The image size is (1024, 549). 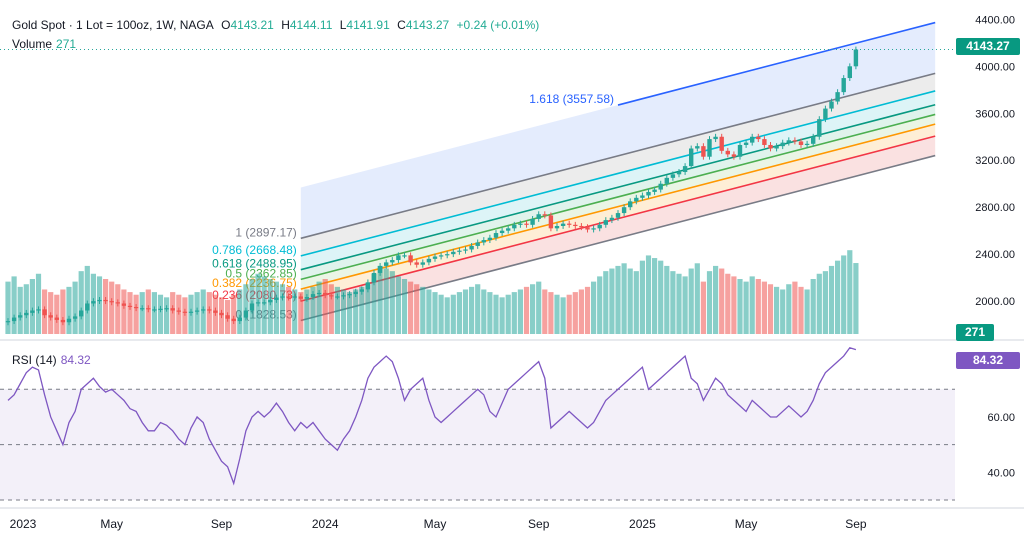 I want to click on price-tick-label: 2400.00, so click(x=995, y=255).